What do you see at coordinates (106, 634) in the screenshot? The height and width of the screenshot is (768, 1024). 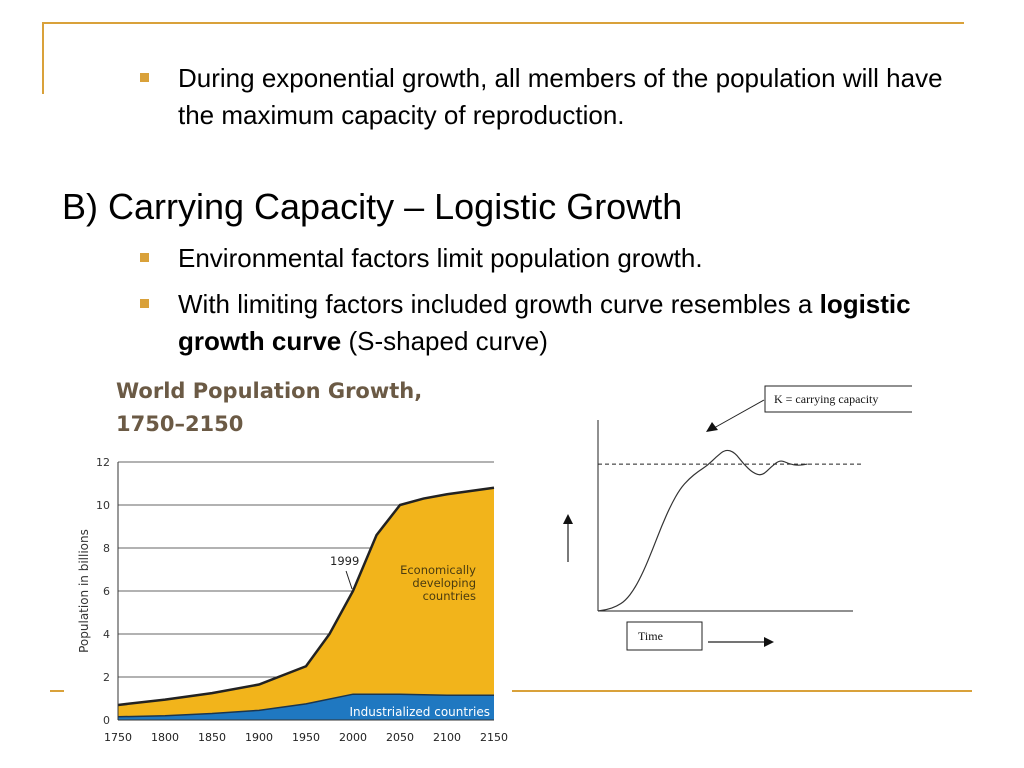 I see `y-tick-label: 4` at bounding box center [106, 634].